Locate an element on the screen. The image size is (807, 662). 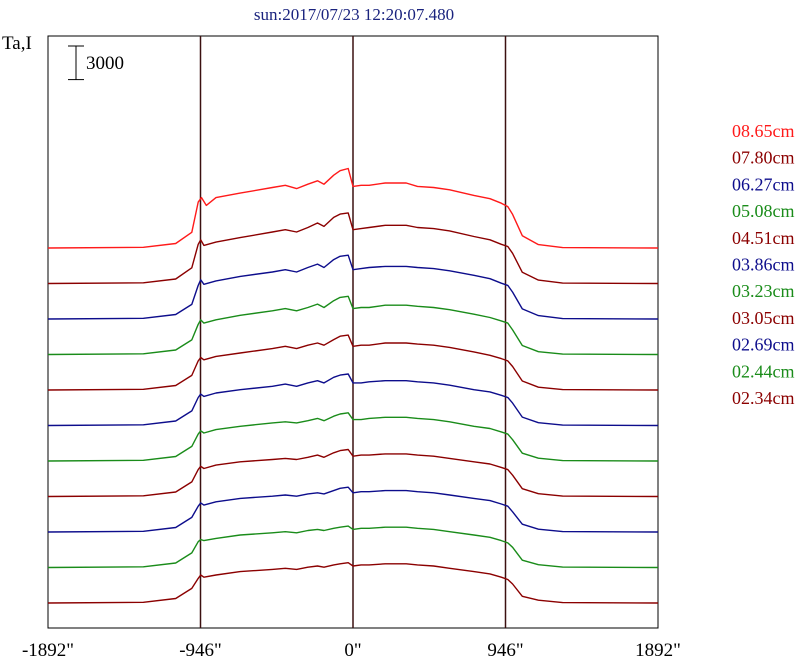
legend-entry: 03.23cm is located at coordinates (763, 291).